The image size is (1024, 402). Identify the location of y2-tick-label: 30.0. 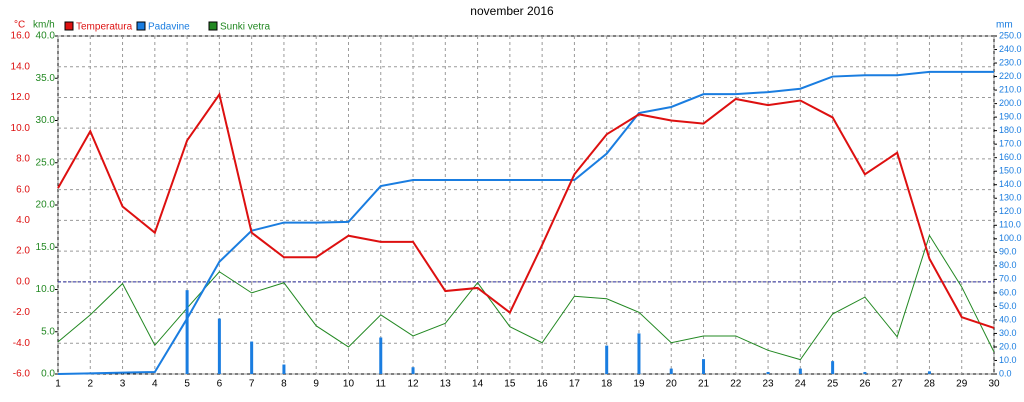
(1008, 333).